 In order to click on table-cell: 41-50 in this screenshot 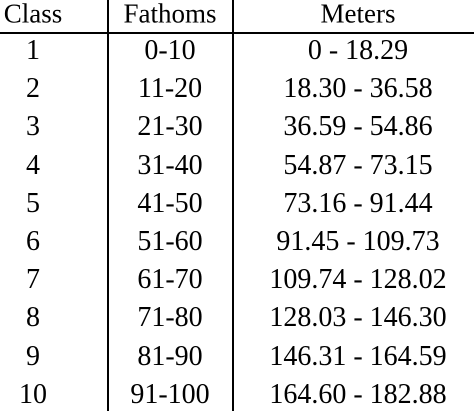, I will do `click(170, 203)`.